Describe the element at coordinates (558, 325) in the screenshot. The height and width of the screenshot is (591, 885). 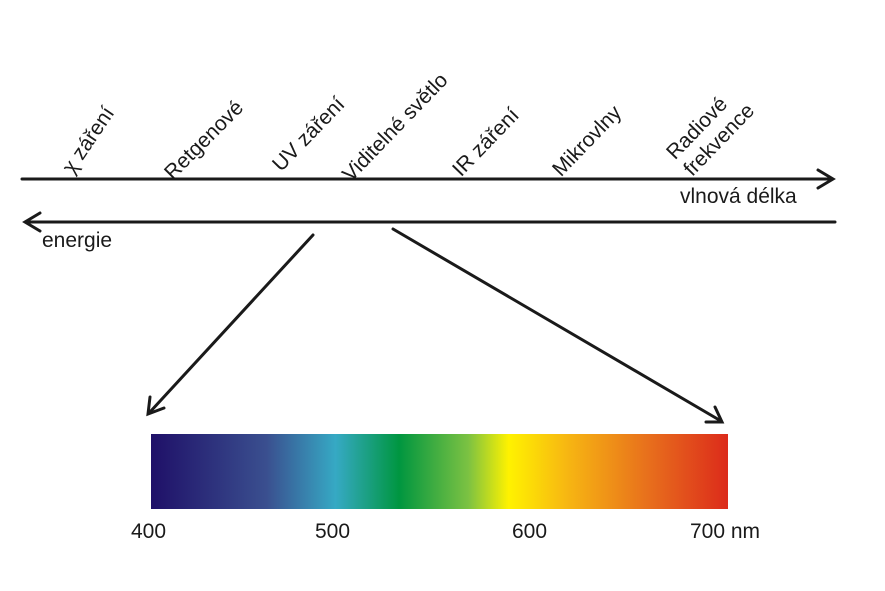
I see `zoom-arrow-right` at that location.